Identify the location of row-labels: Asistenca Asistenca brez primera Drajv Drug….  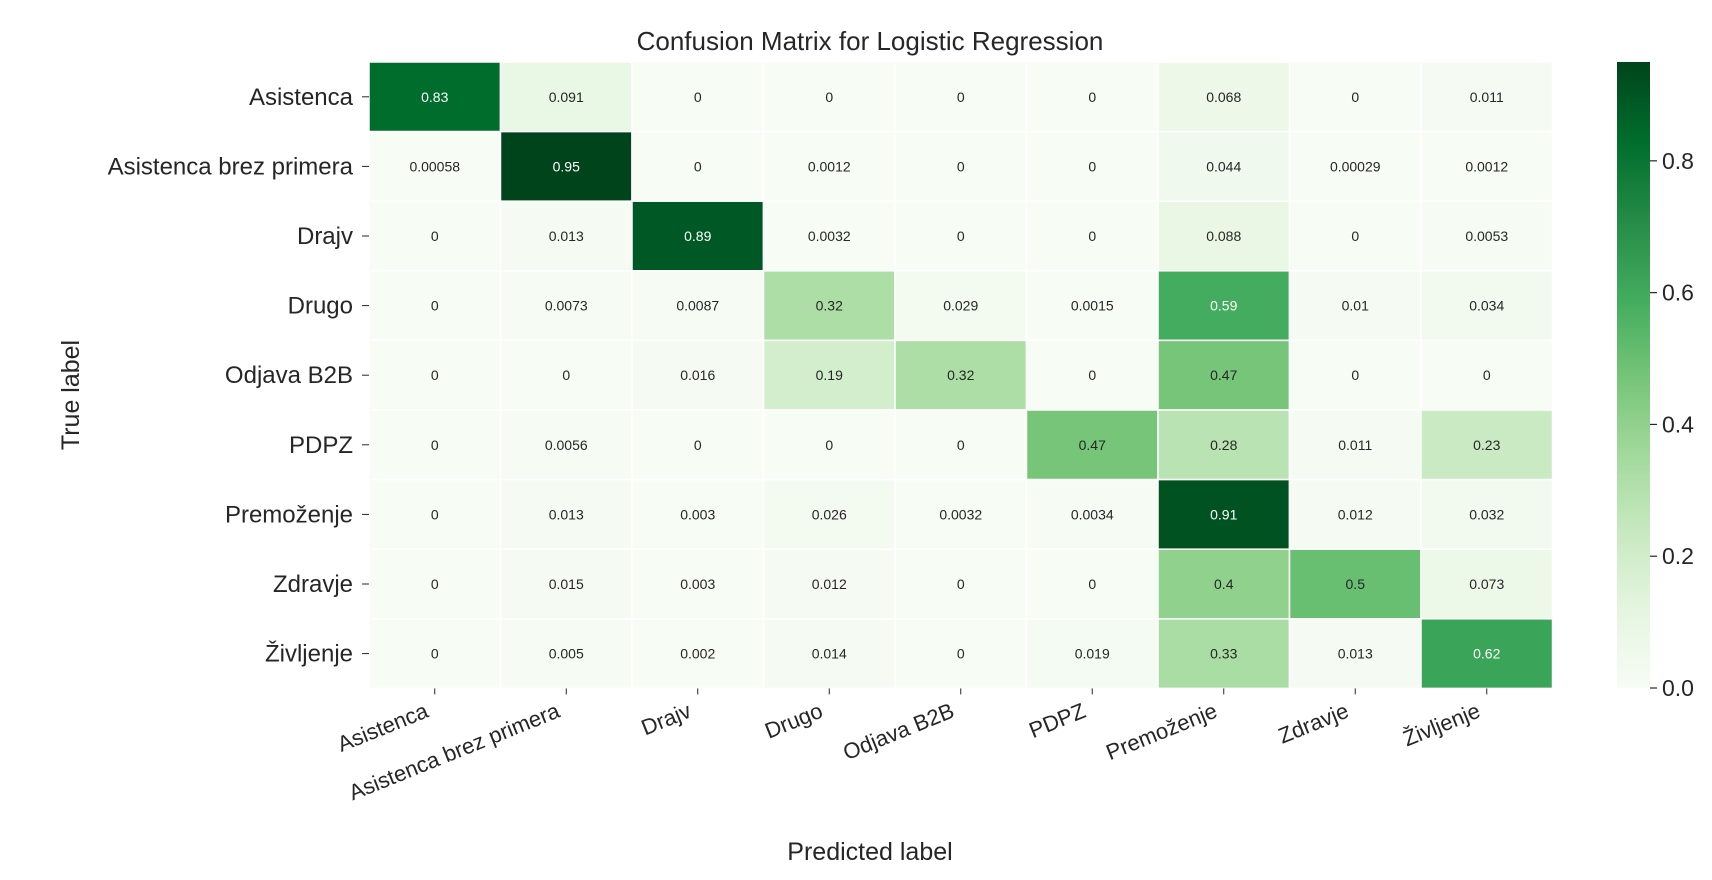
(238, 376).